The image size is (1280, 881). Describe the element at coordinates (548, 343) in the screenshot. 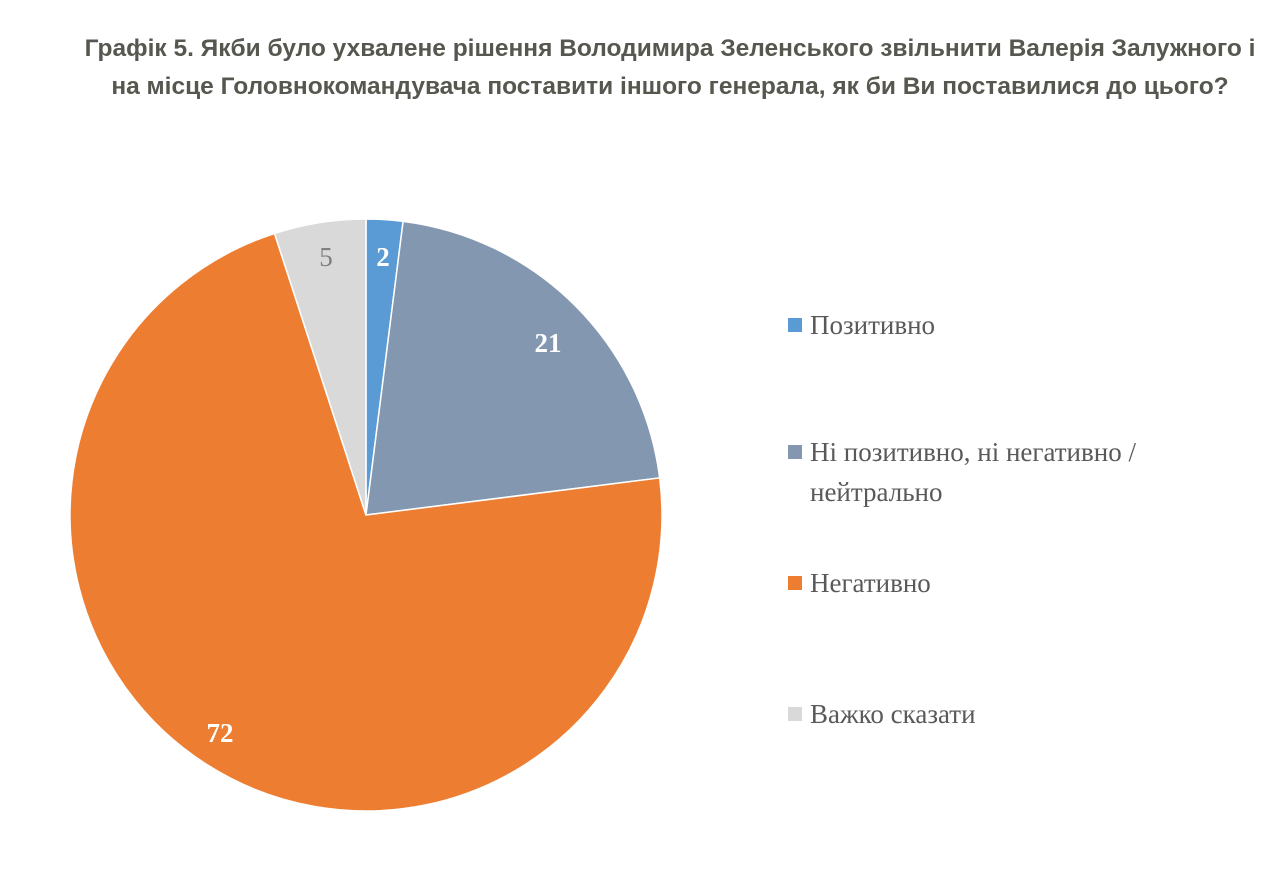

I see `data-label-2: 21` at that location.